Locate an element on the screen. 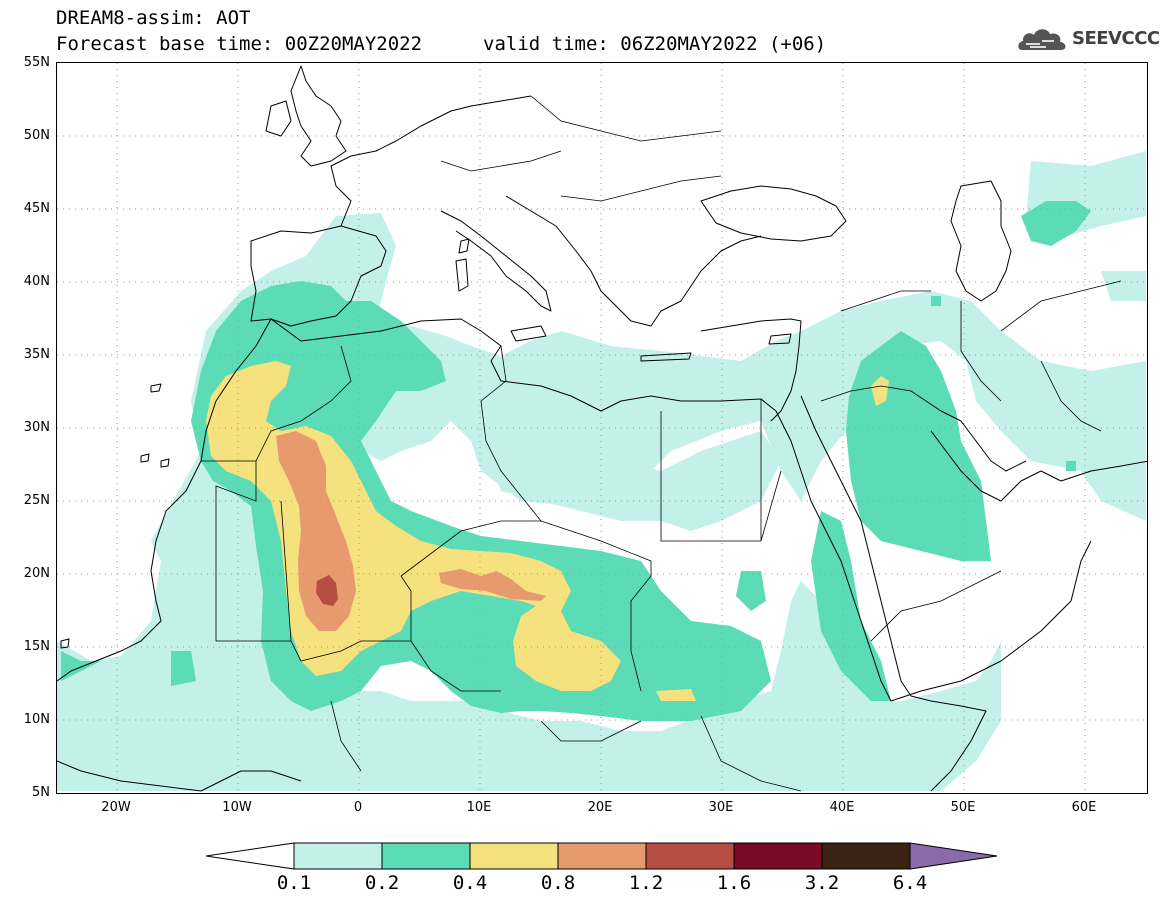 This screenshot has height=905, width=1165. colorbar-tick-5: 1.2 is located at coordinates (646, 883).